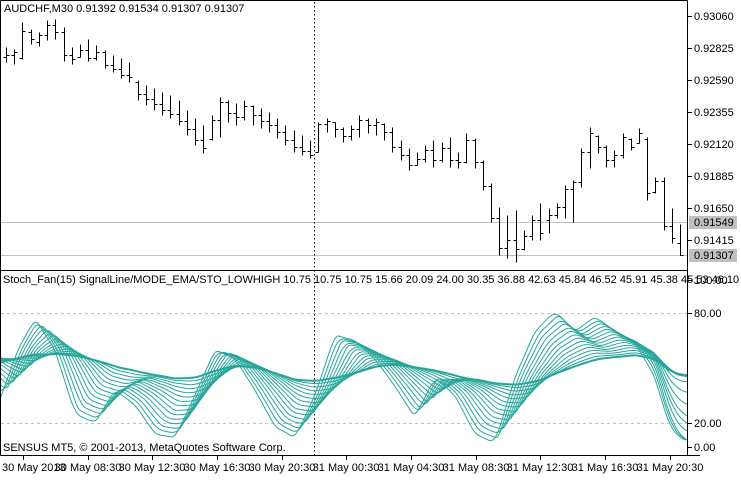 The width and height of the screenshot is (741, 482). What do you see at coordinates (670, 468) in the screenshot?
I see `time-axis-label: 31 May 20:30` at bounding box center [670, 468].